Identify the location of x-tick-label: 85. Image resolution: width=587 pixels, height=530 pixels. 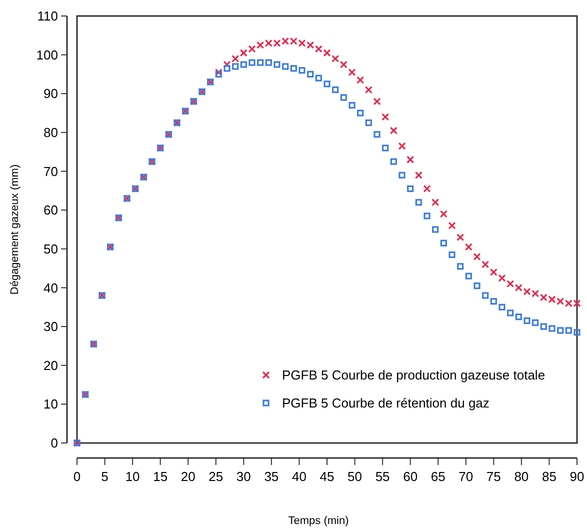
(549, 476).